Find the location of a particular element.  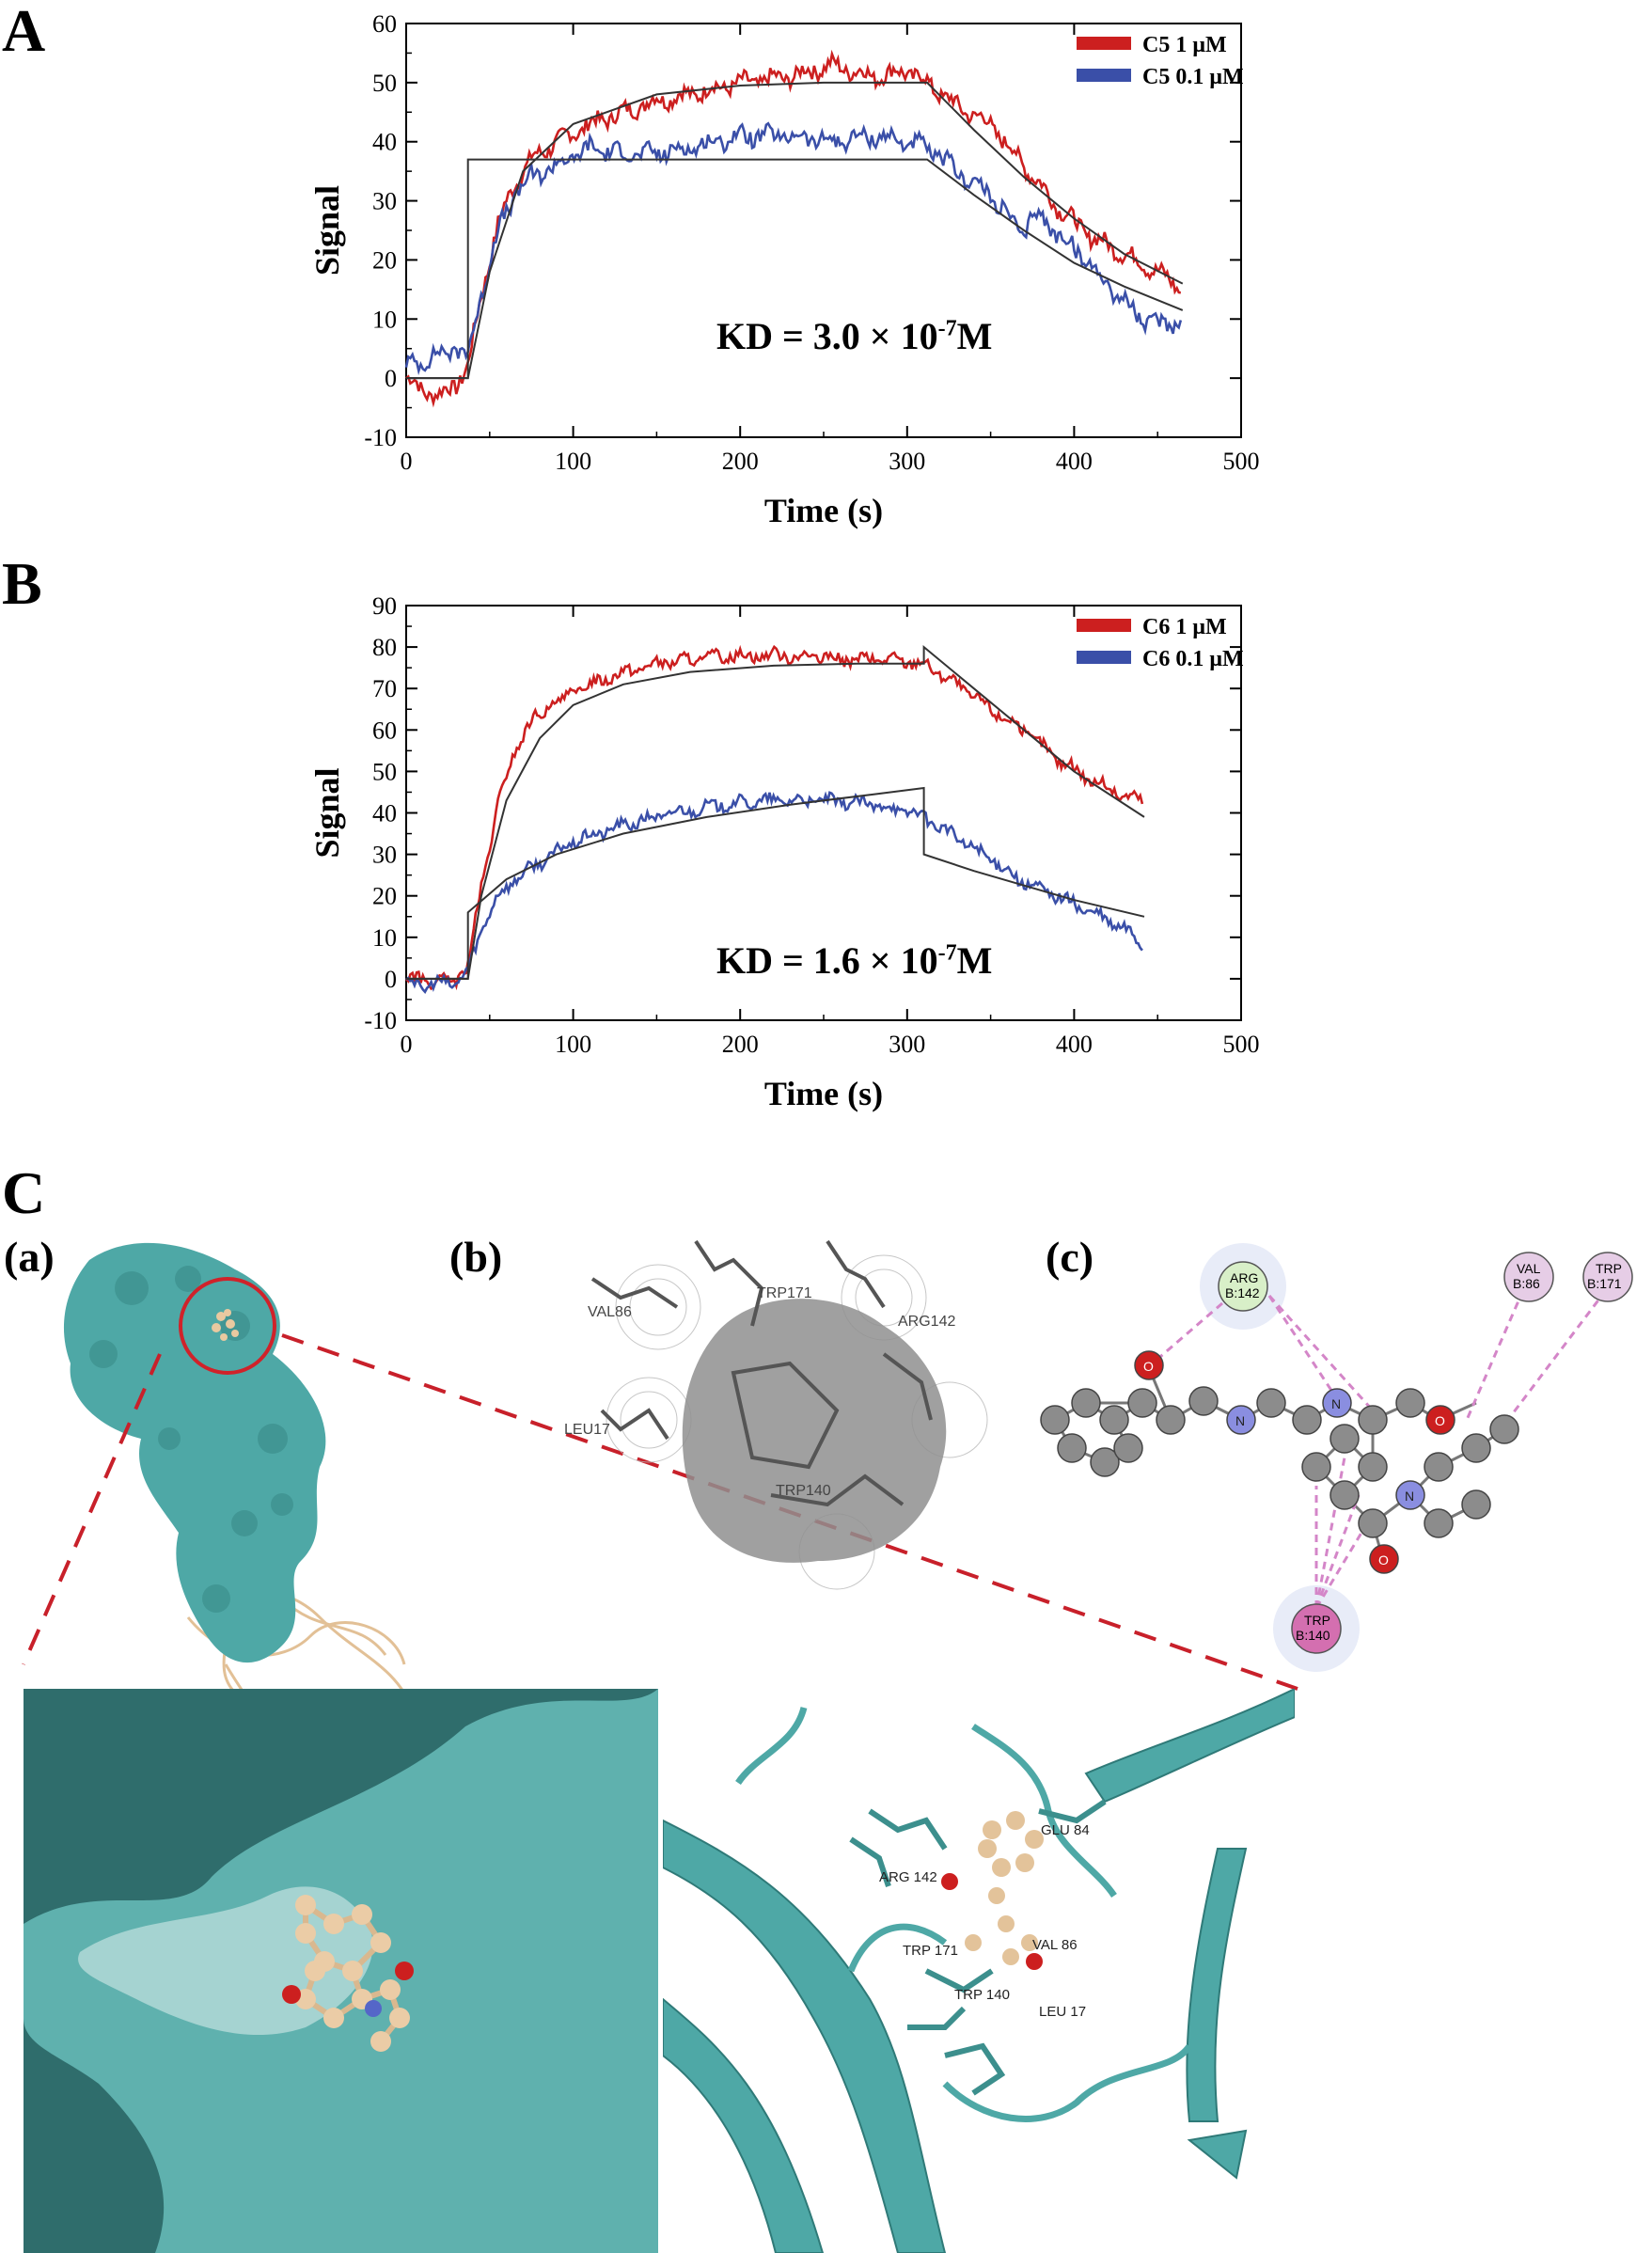

surface-bumps is located at coordinates (191, 1439).